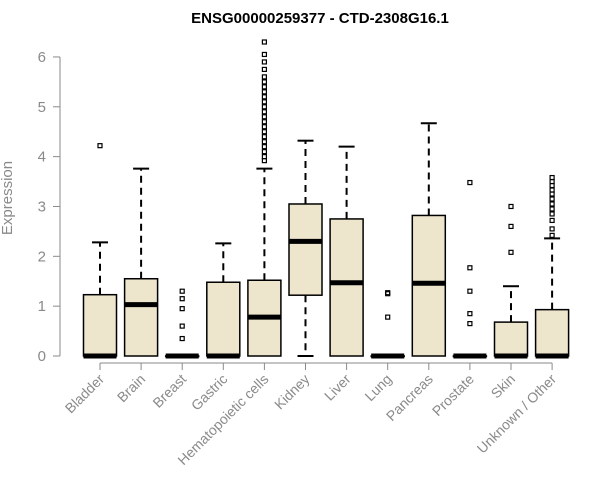  I want to click on x-tick-label: Kidney, so click(292, 392).